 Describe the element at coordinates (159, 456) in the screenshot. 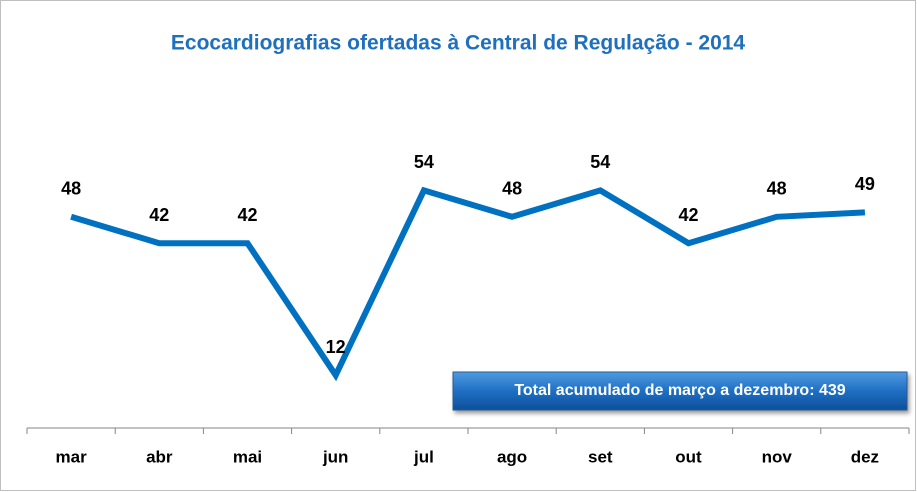

I see `x-tick-label: abr` at that location.